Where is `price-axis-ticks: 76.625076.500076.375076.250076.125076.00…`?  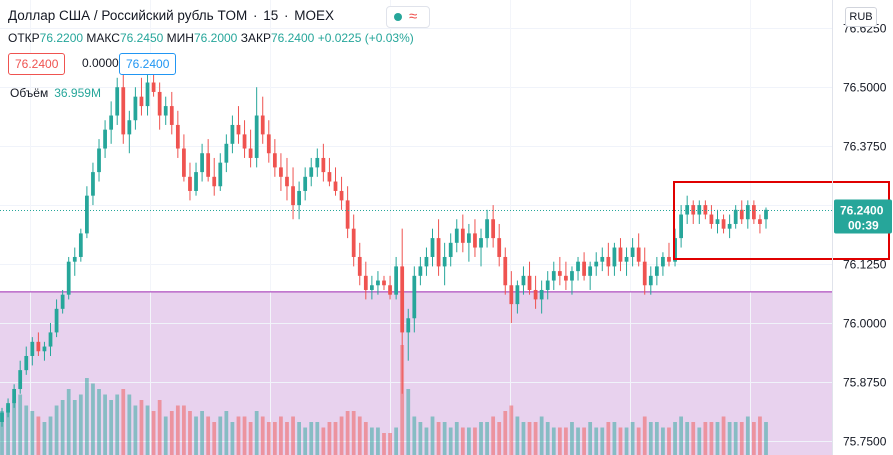
price-axis-ticks: 76.625076.500076.375076.250076.125076.00… is located at coordinates (865, 235).